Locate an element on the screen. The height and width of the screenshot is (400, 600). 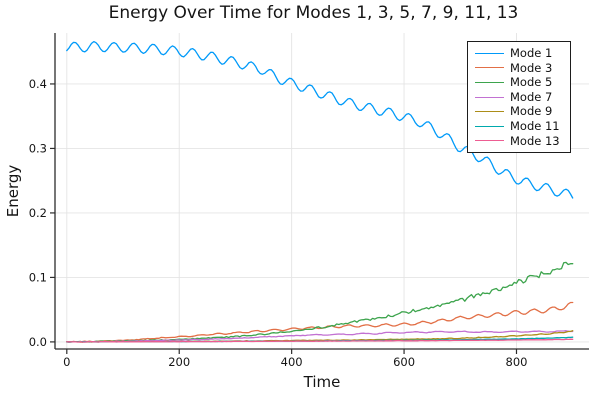
legend-item-mode-13: Mode 13 is located at coordinates (520, 141).